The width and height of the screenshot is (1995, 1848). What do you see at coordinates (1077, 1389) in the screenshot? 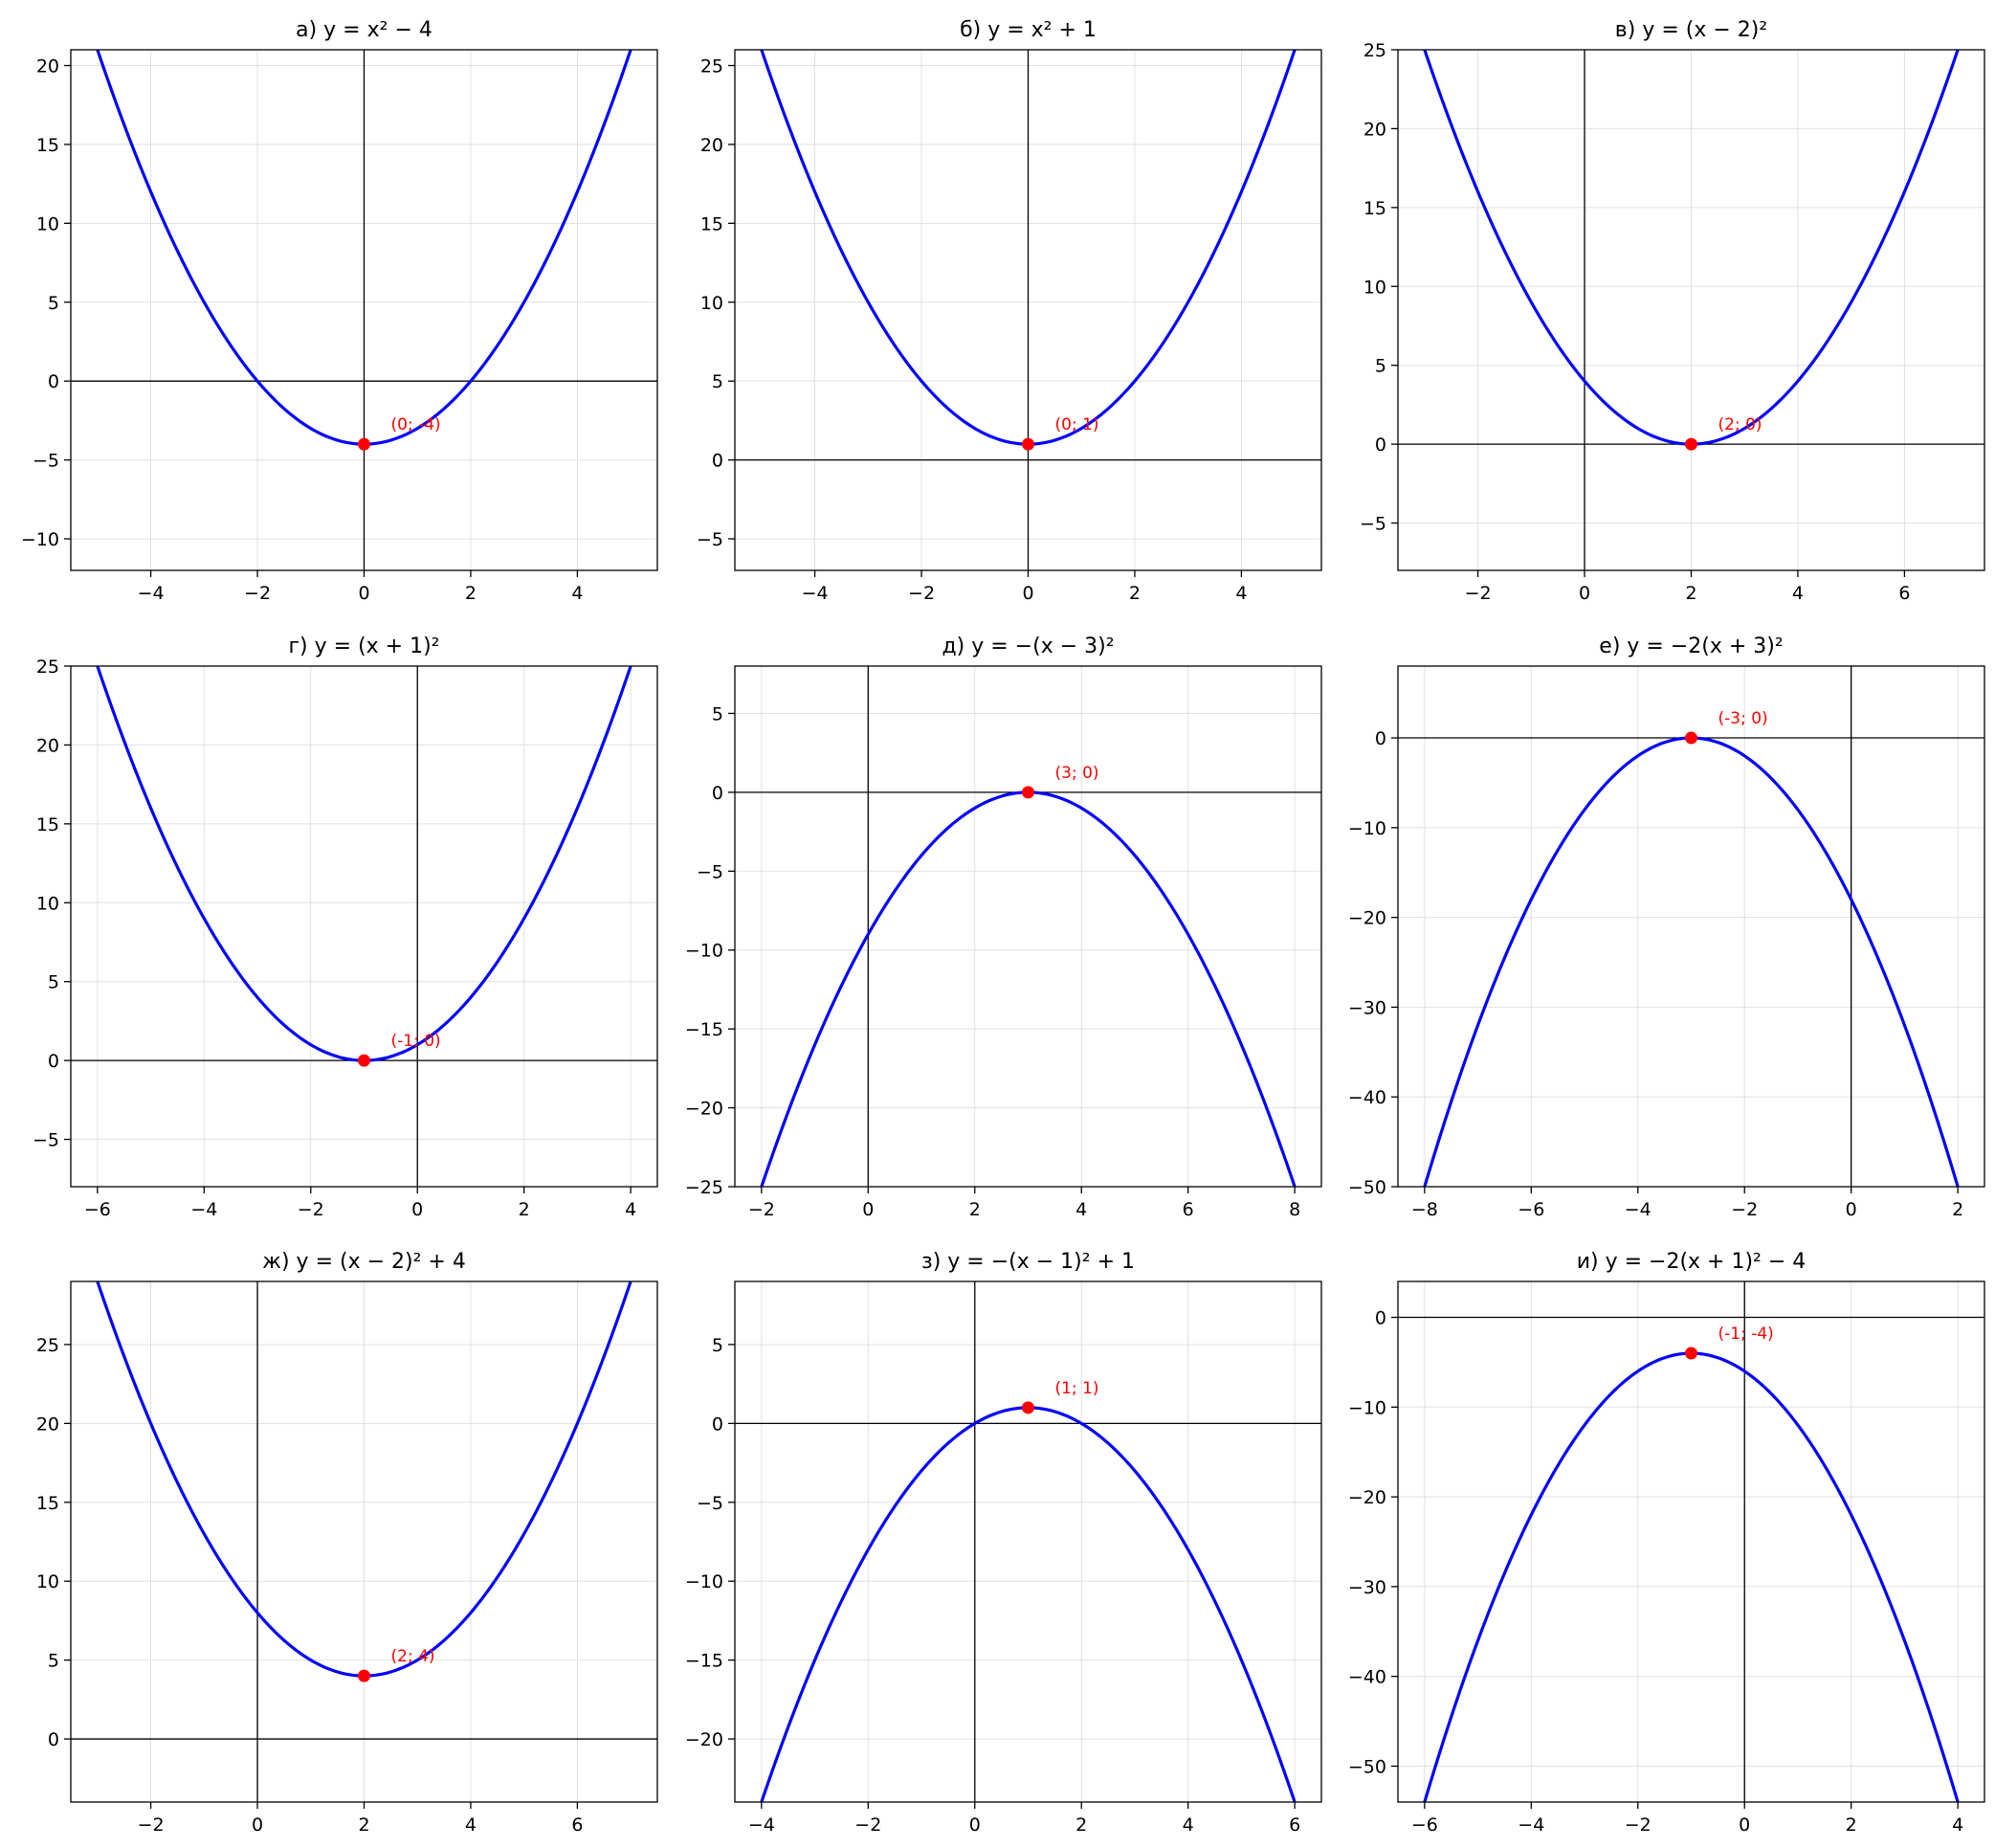
I see `vertex-label: (1; 1)` at bounding box center [1077, 1389].